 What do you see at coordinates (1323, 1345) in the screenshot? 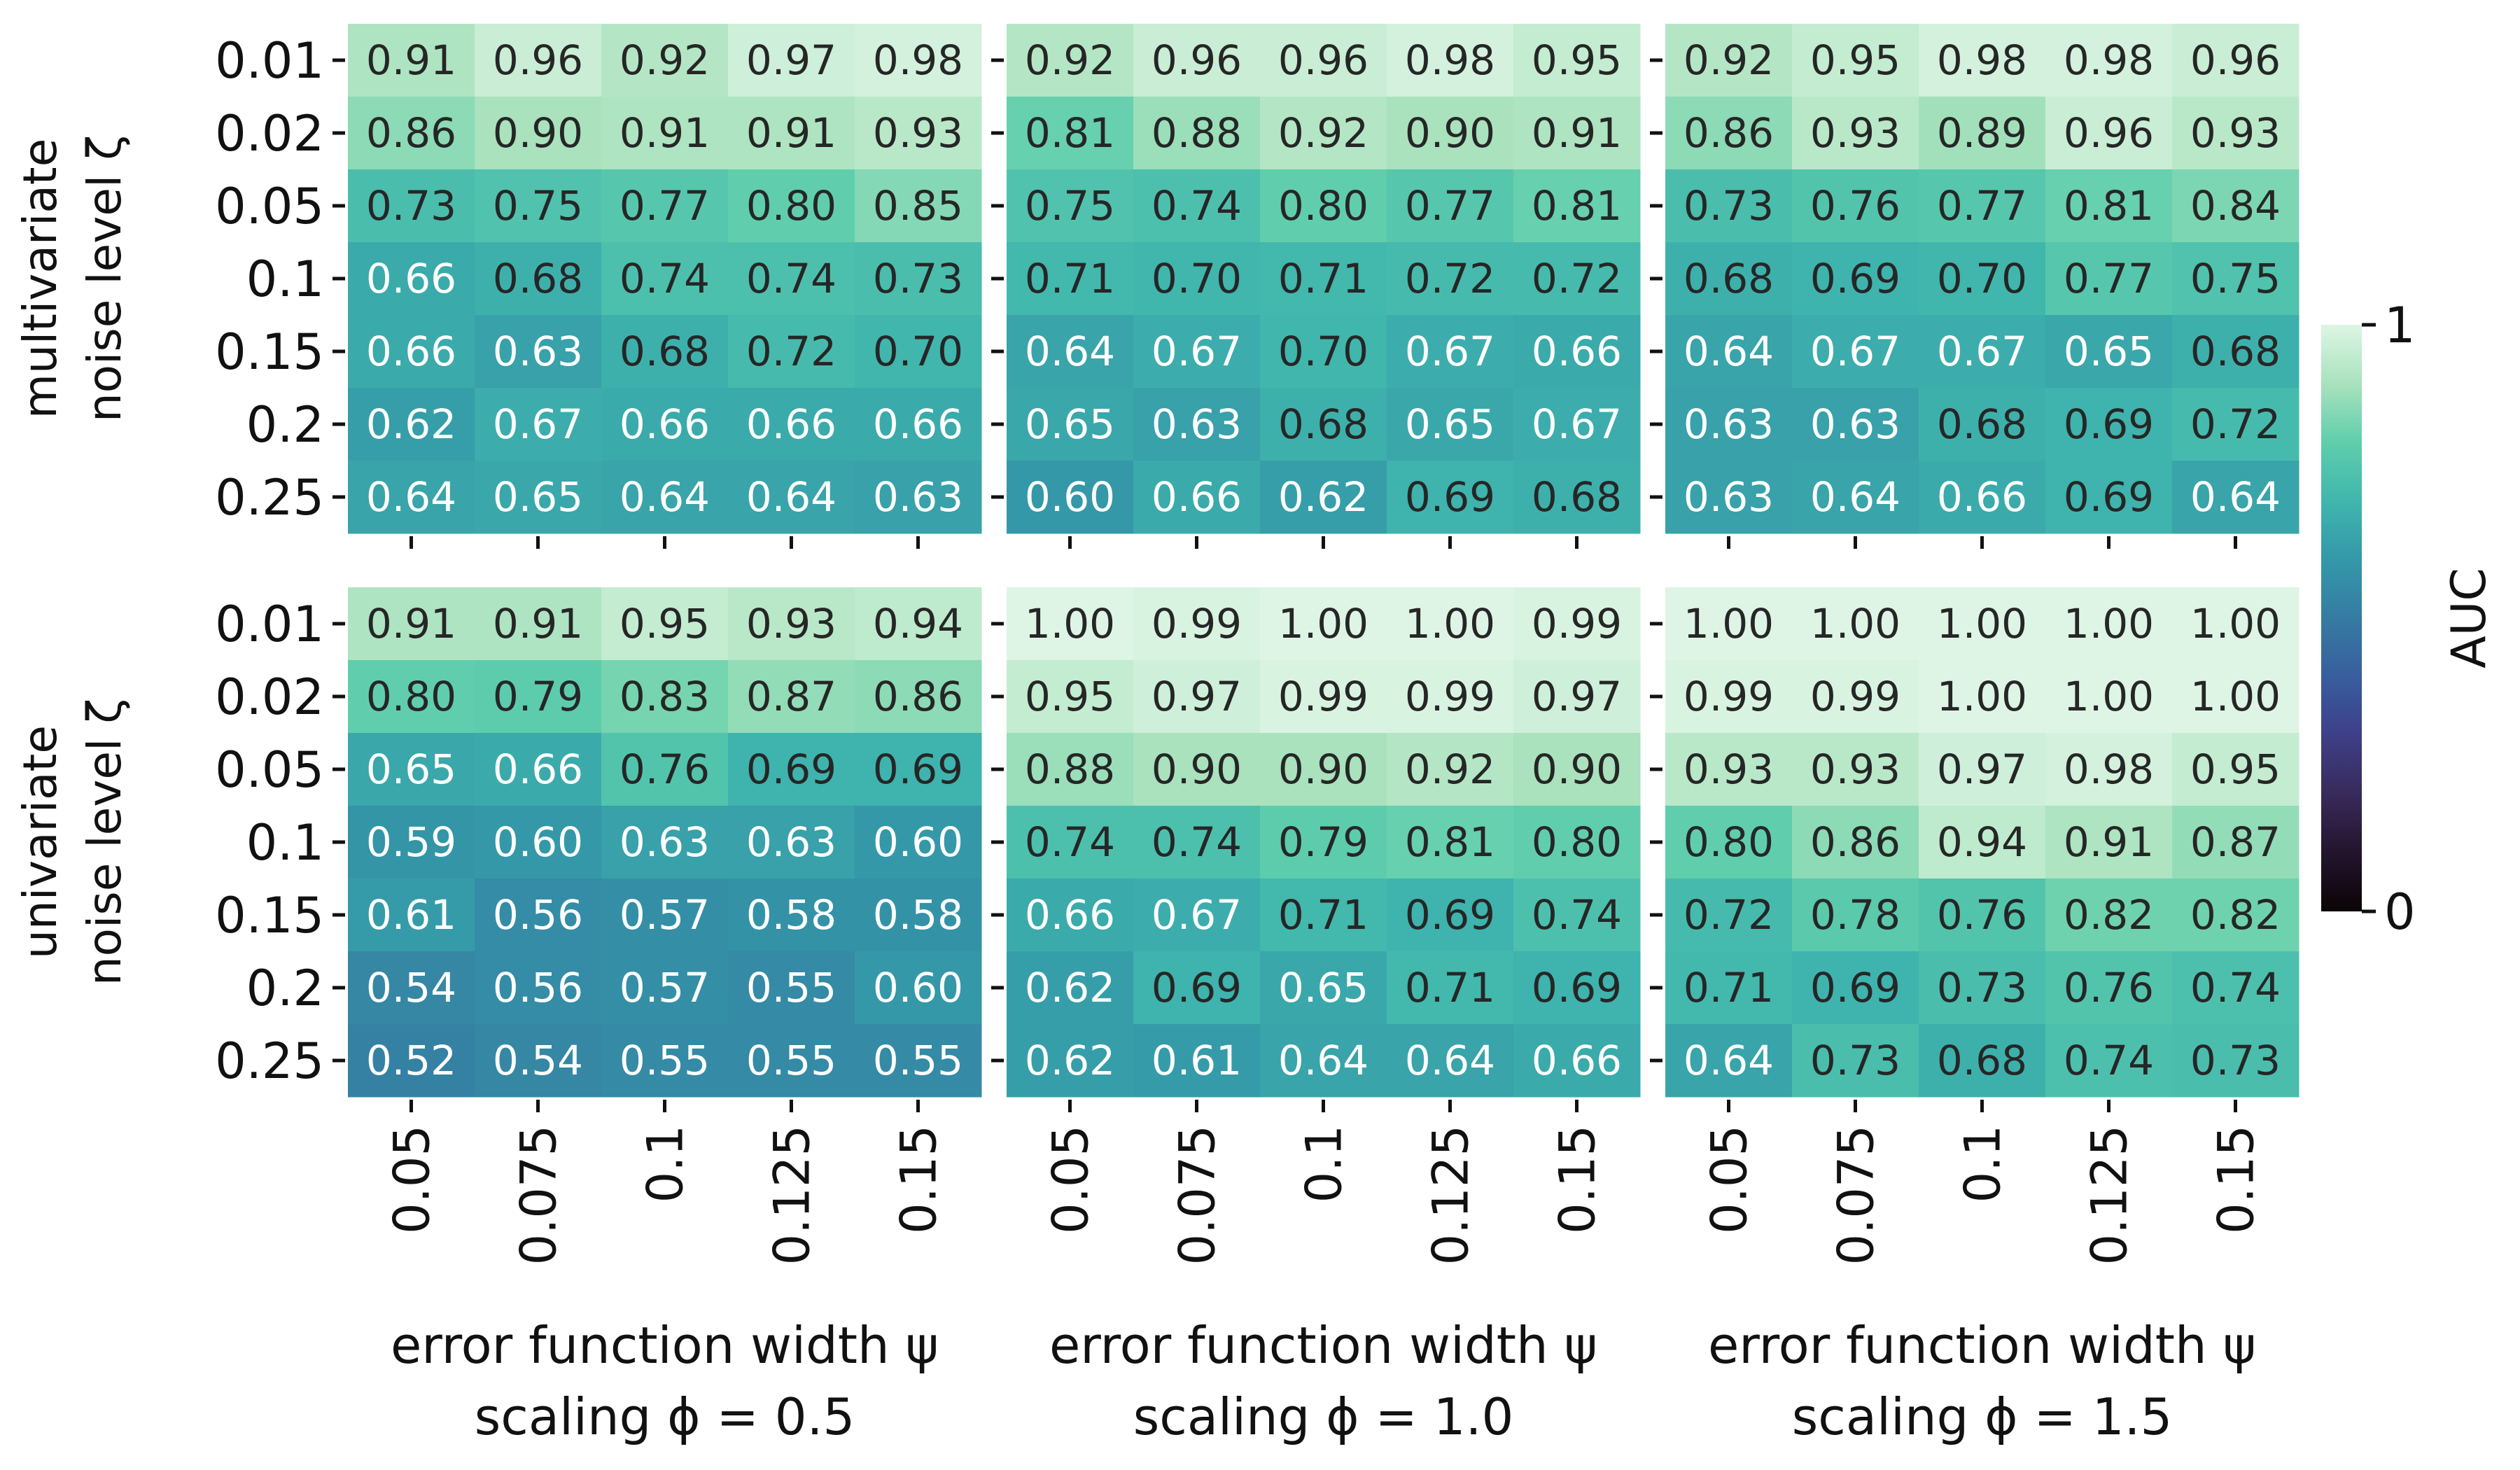
I see `column-axis-label-1-line-0: error function width ψ` at bounding box center [1323, 1345].